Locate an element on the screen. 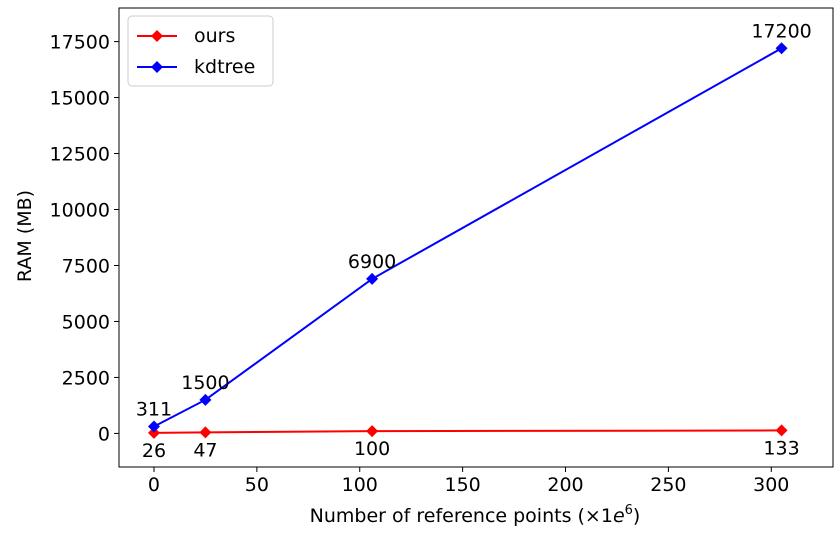 This screenshot has height=533, width=838. x-tick-label: 150 is located at coordinates (462, 485).